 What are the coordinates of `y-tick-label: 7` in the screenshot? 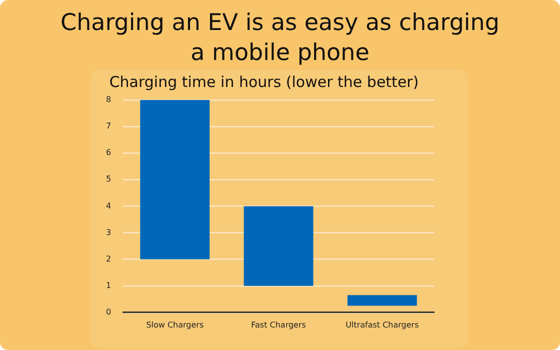 It's located at (109, 126).